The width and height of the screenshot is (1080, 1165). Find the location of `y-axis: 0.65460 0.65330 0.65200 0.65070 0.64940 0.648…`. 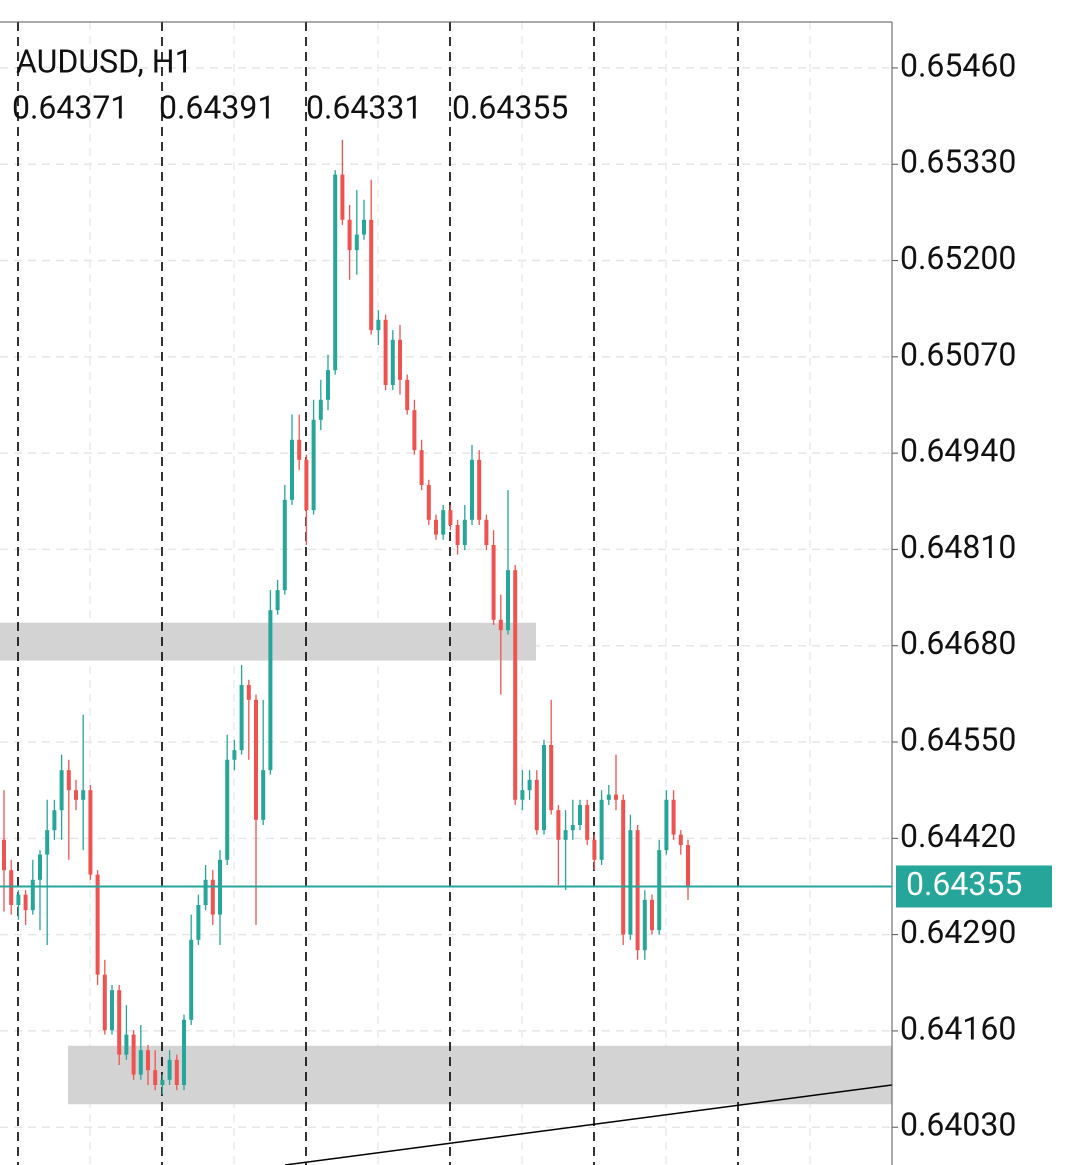

y-axis: 0.65460 0.65330 0.65200 0.65070 0.64940 0.648… is located at coordinates (954, 595).